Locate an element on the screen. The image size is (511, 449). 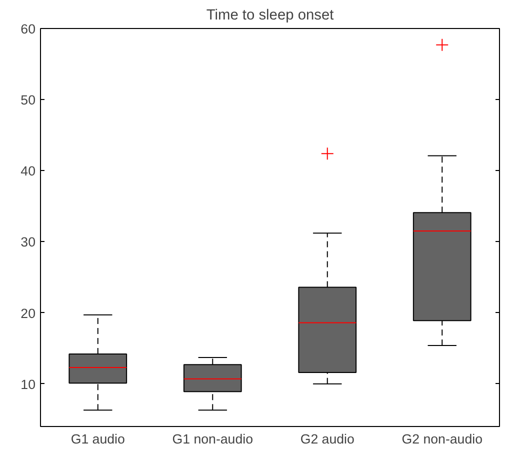
y-tick-label: 20 is located at coordinates (28, 313).